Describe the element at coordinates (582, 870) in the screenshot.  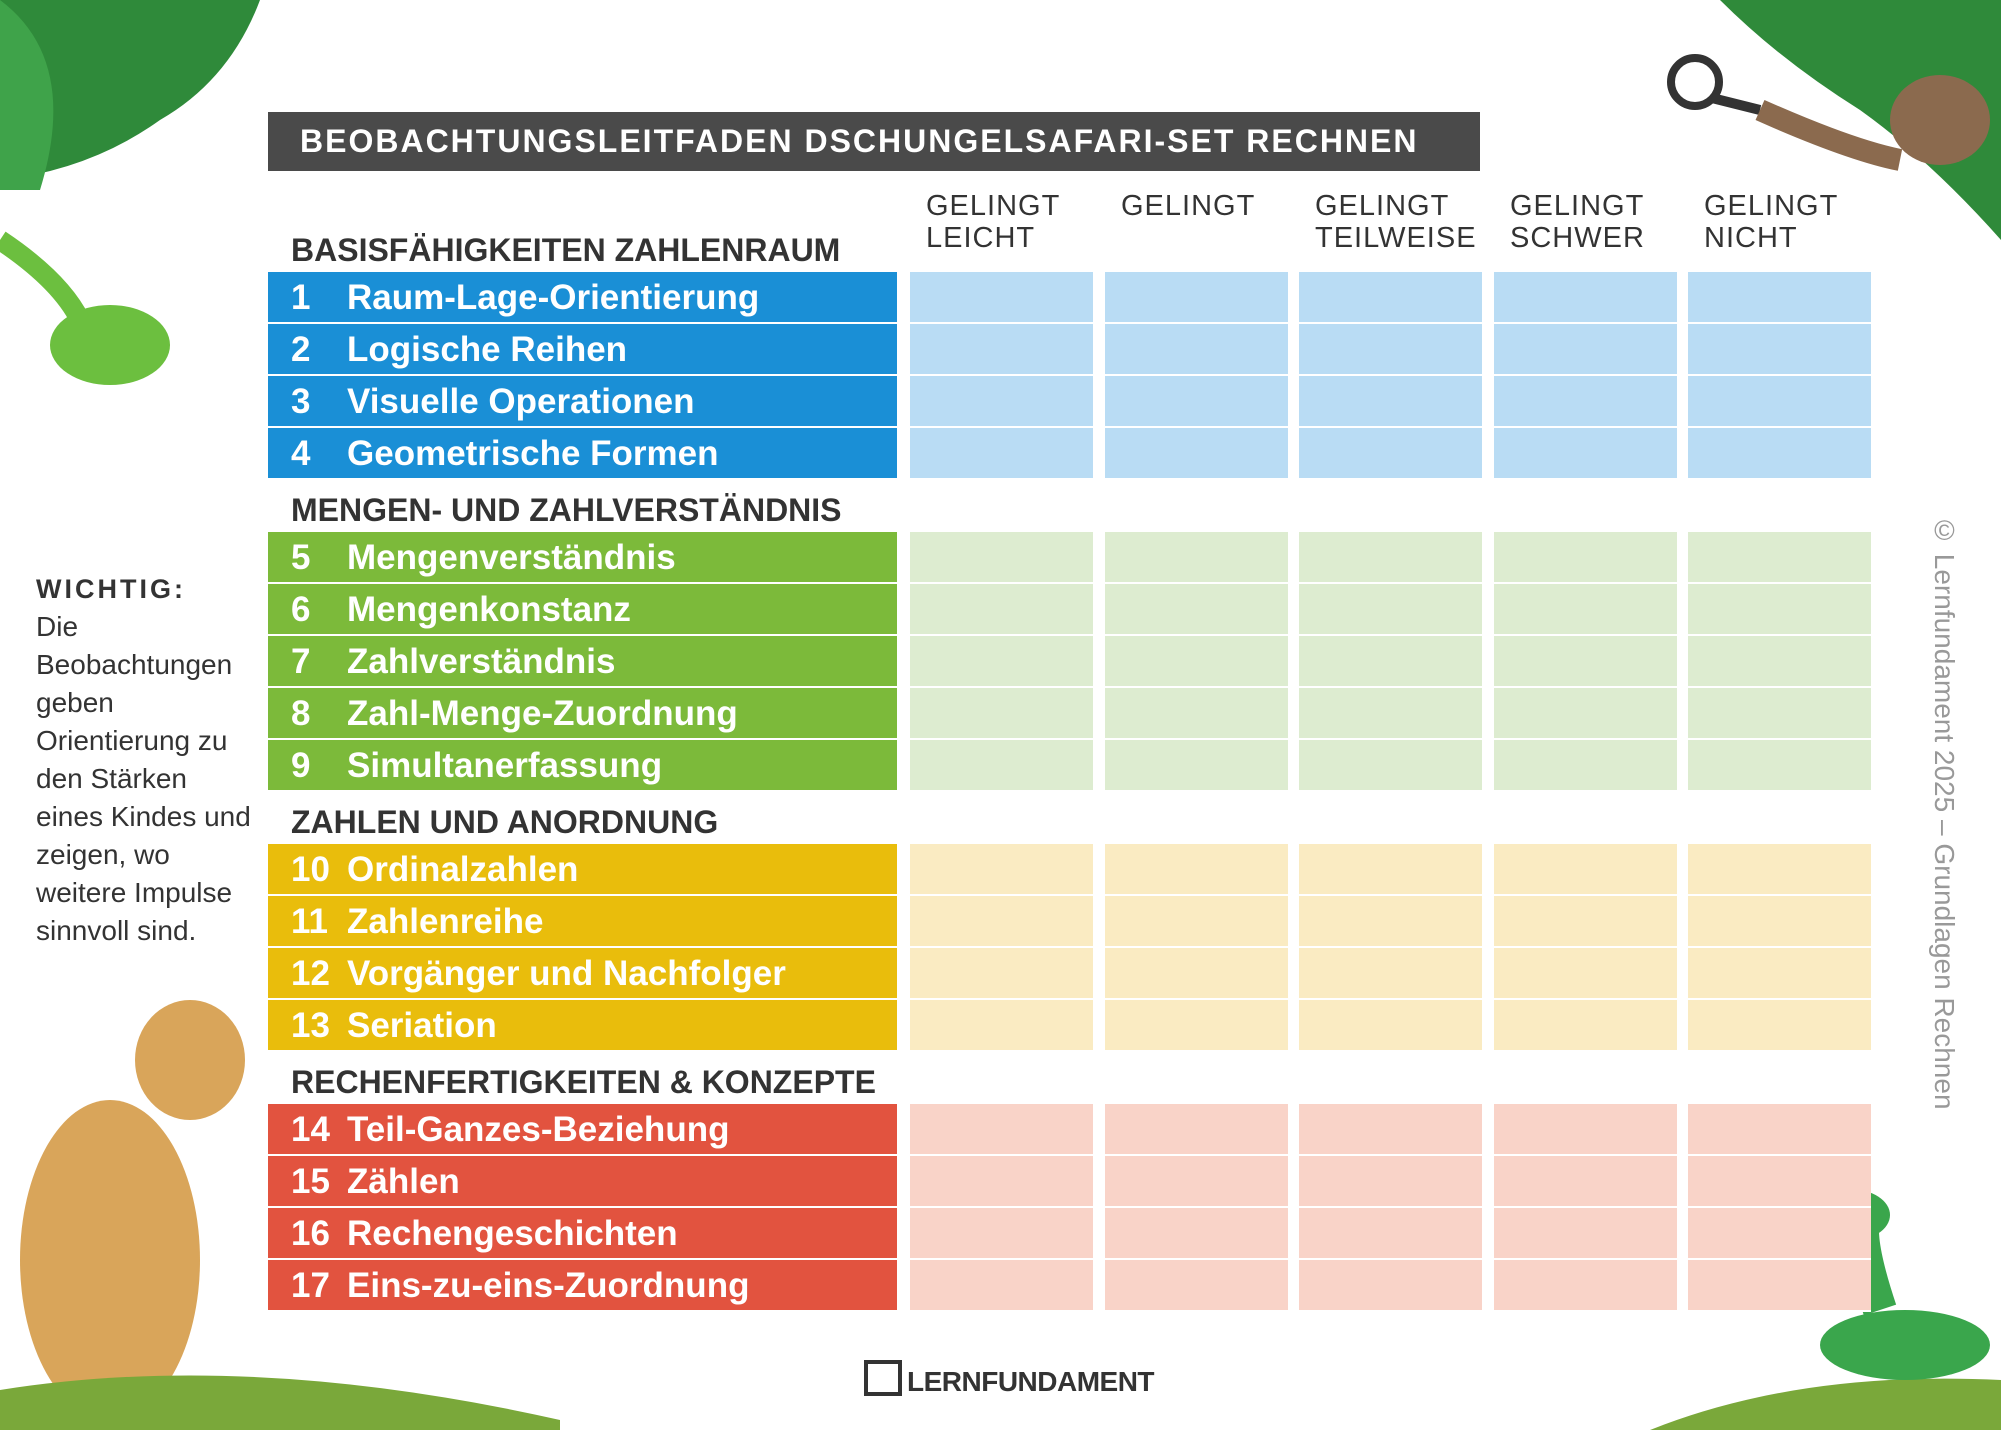
I see `item-label: 10 Ordinalzahlen` at that location.